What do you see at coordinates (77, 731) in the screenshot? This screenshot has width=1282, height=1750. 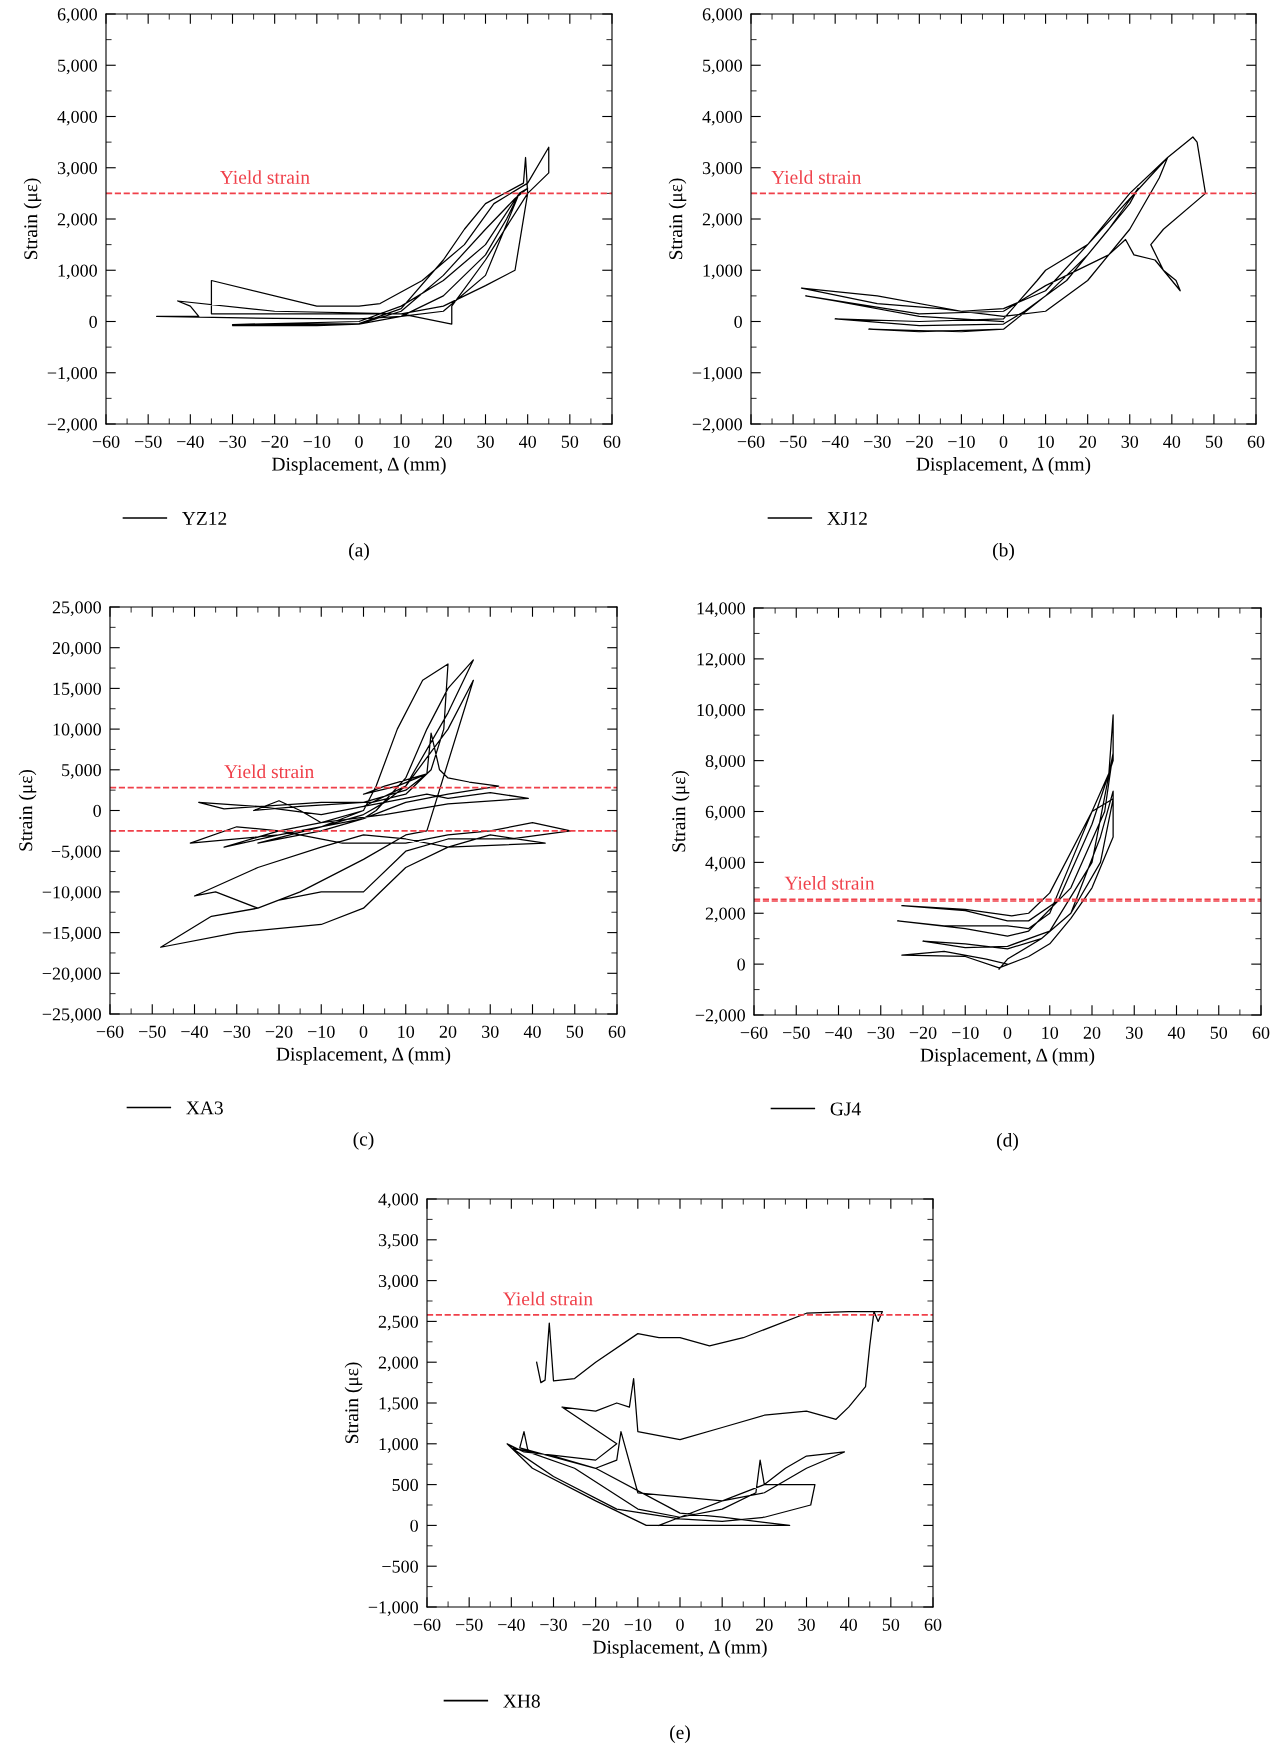 I see `y-tick-label: 10,000` at bounding box center [77, 731].